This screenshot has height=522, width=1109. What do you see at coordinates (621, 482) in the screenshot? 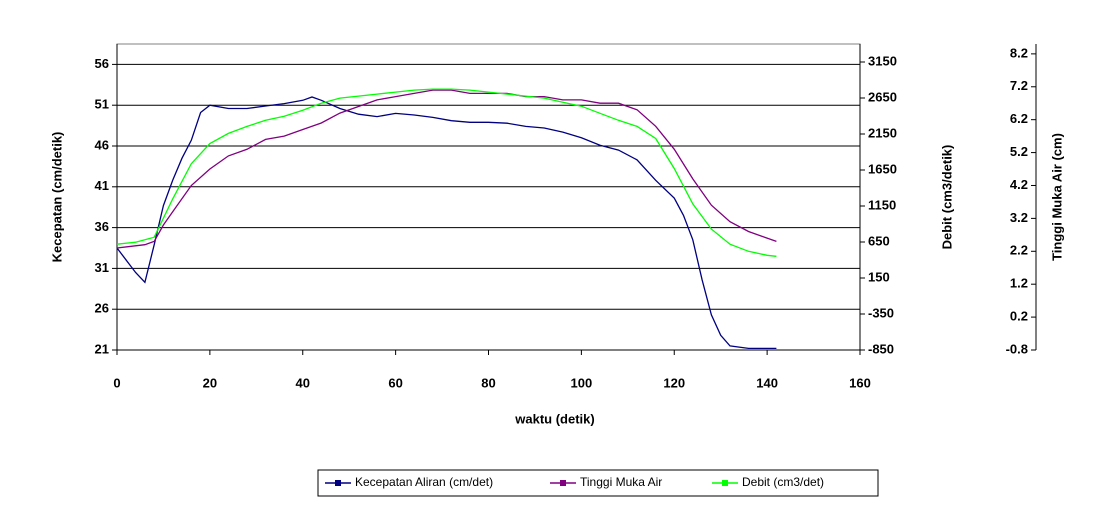
I see `legend-label: Tinggi Muka Air` at bounding box center [621, 482].